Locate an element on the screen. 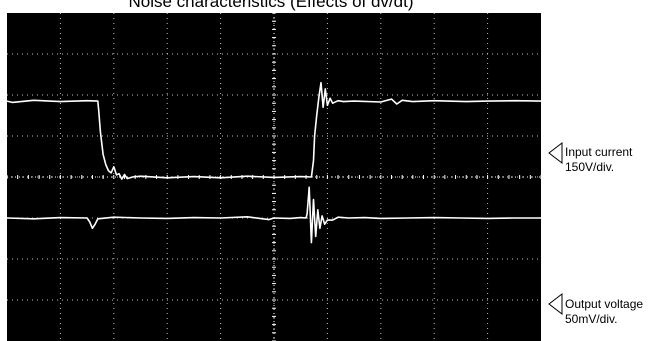  chart-title: Noise characteristics (Effects of dv/dt) is located at coordinates (271, 5).